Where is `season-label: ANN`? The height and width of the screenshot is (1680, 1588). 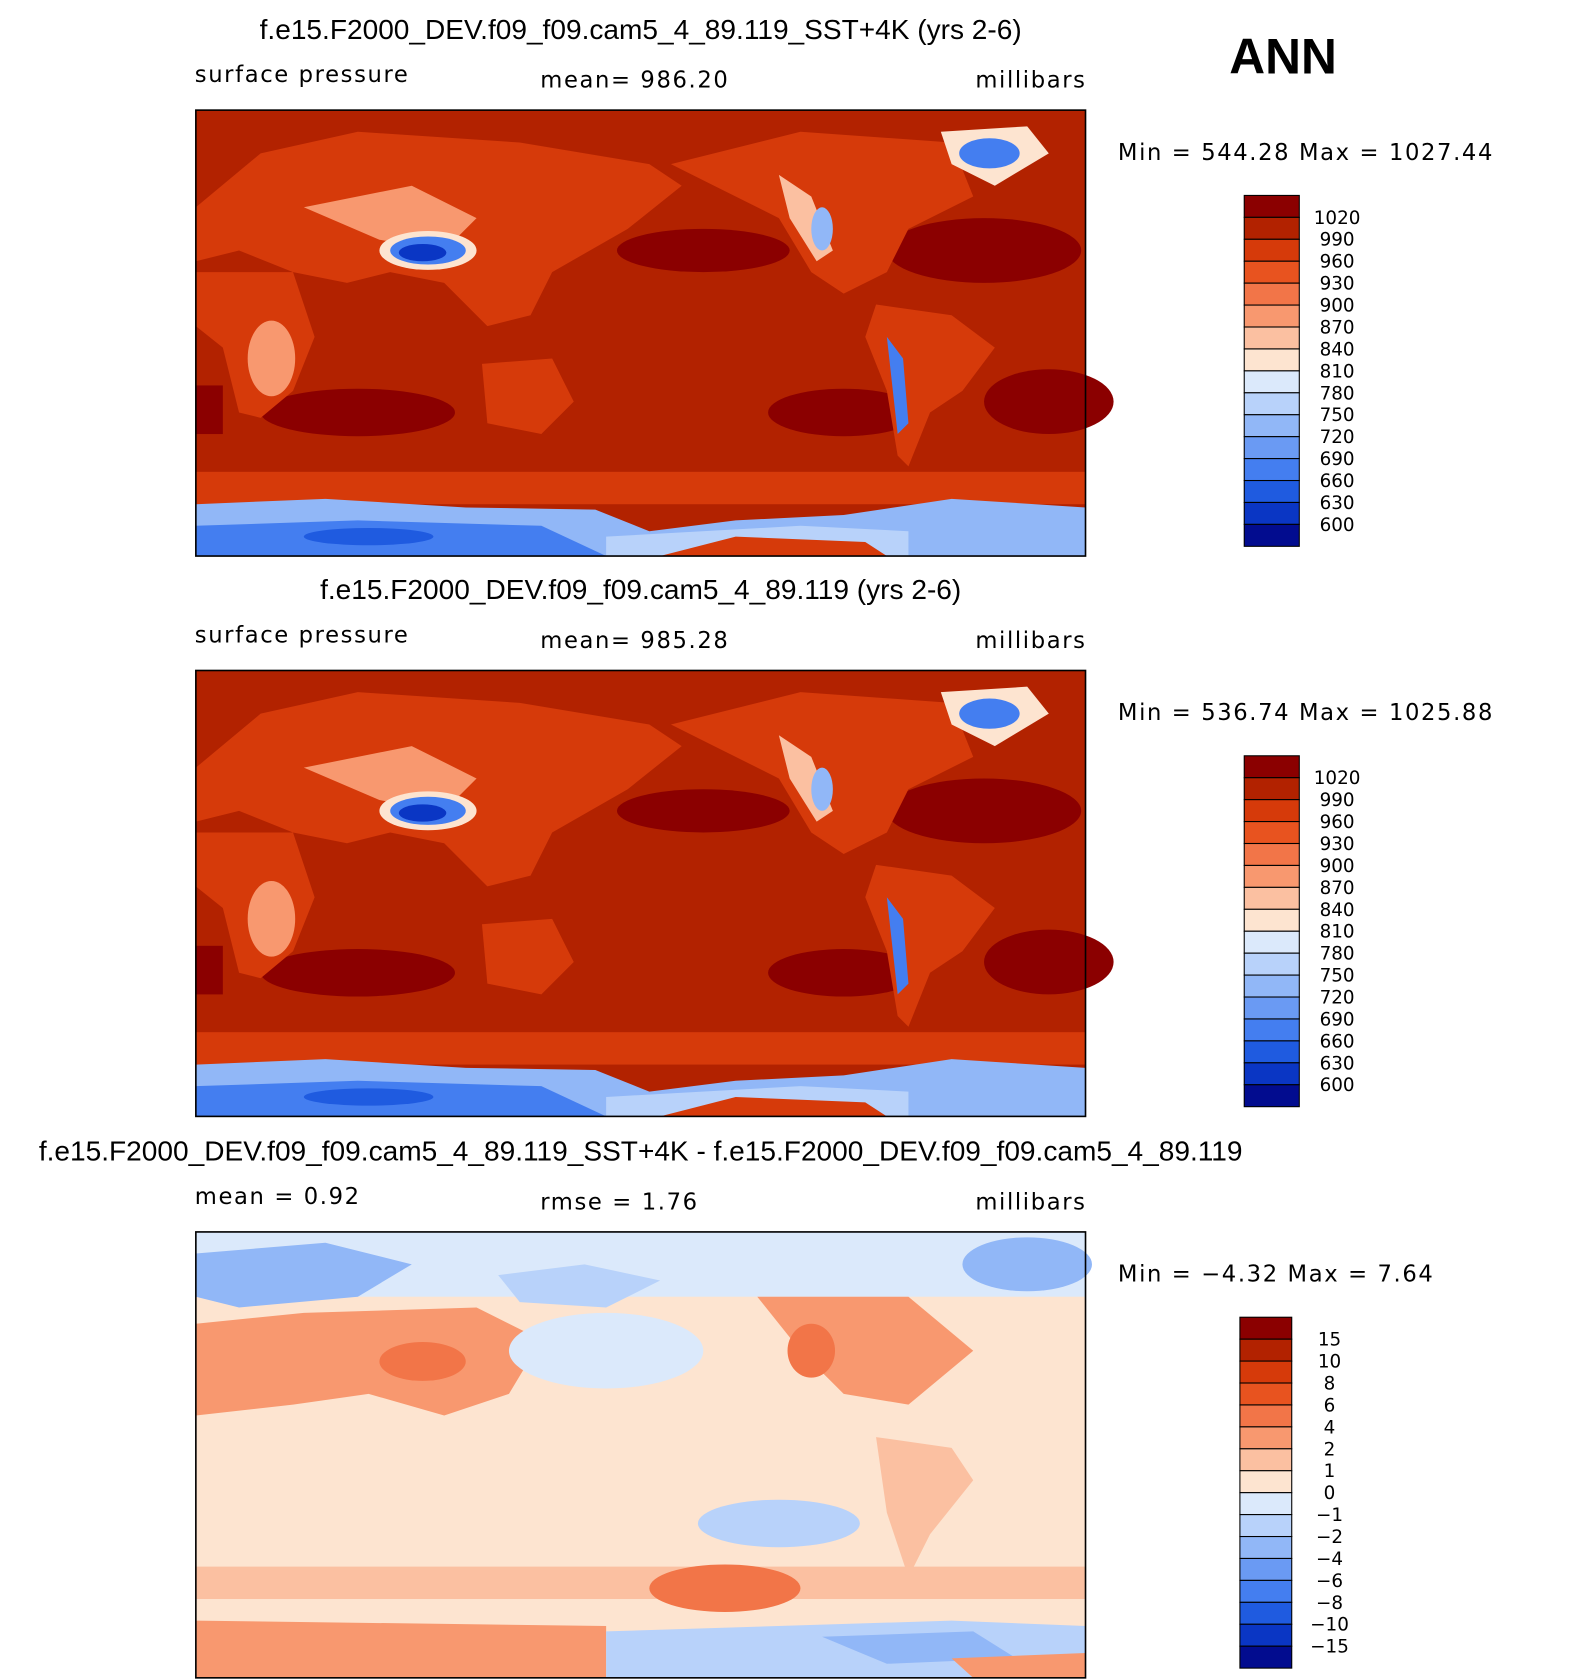
season-label: ANN is located at coordinates (1283, 56).